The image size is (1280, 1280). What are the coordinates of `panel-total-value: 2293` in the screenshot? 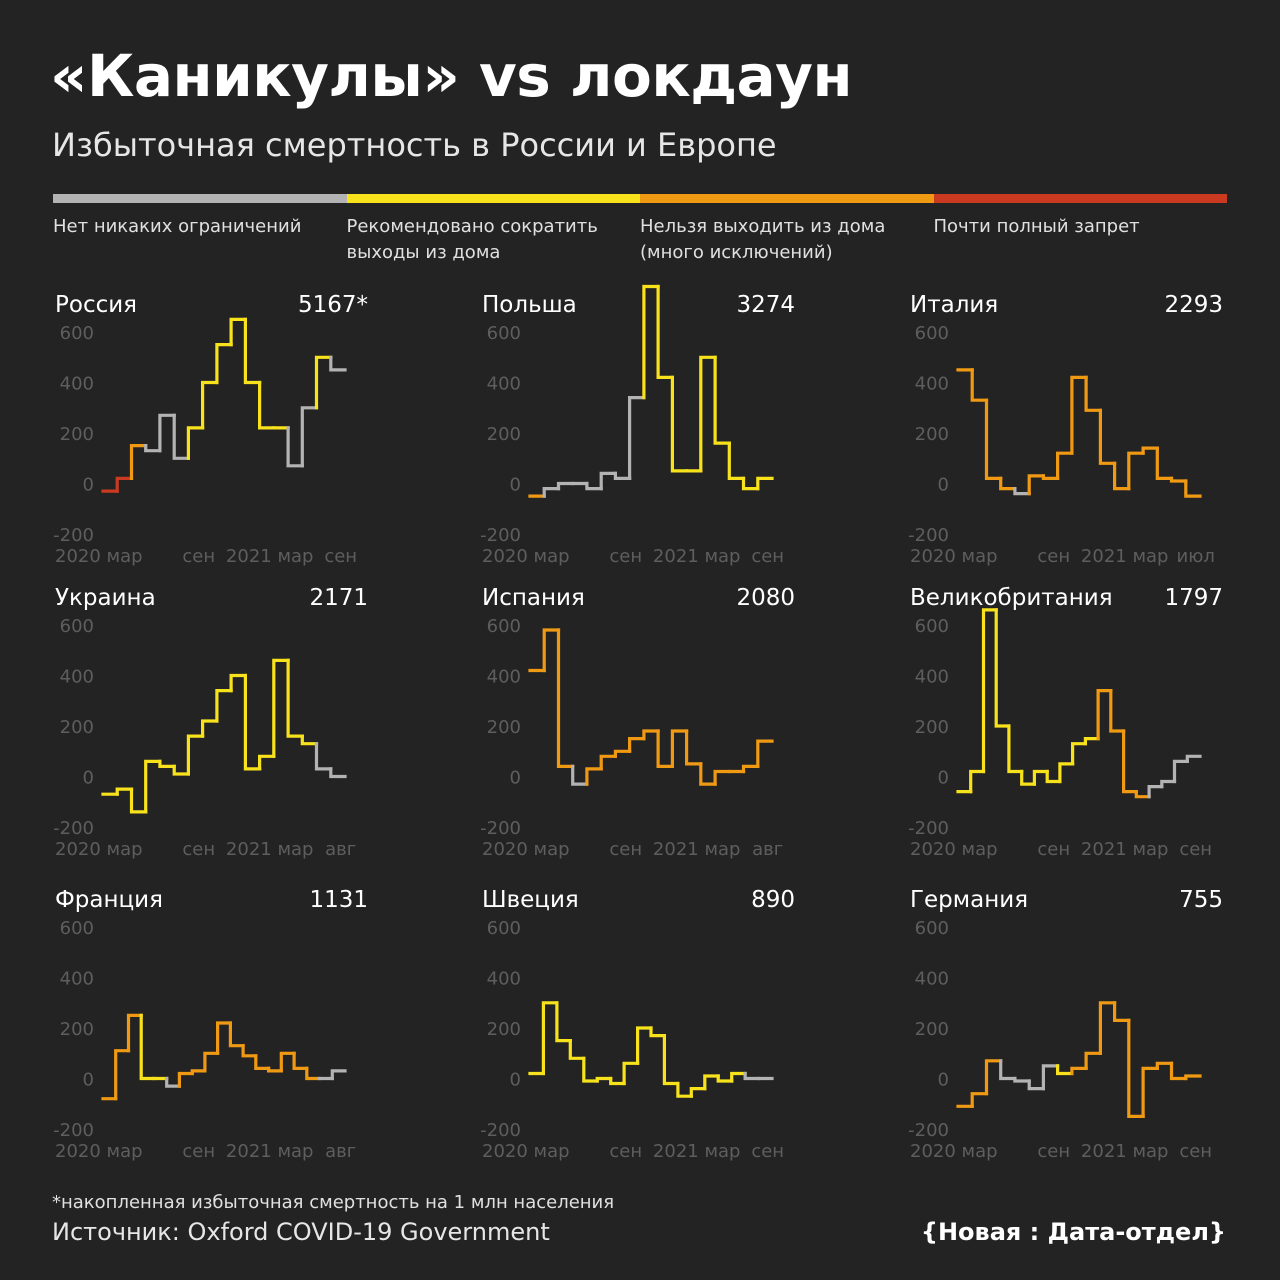 It's located at (1193, 305).